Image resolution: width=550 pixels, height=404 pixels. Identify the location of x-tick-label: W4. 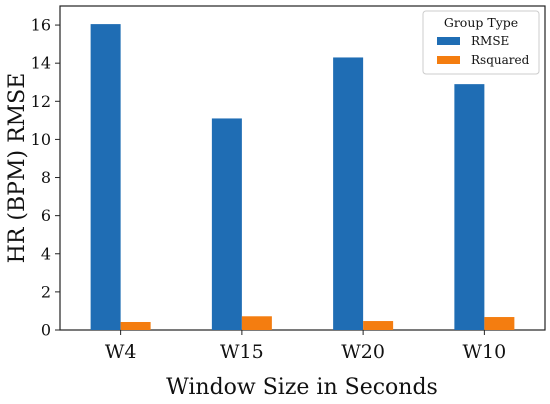
(121, 352).